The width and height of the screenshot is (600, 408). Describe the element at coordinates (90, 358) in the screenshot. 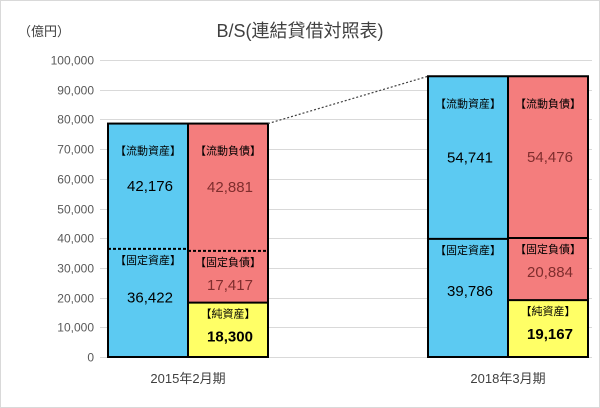

I see `y-tick-label: 0` at that location.